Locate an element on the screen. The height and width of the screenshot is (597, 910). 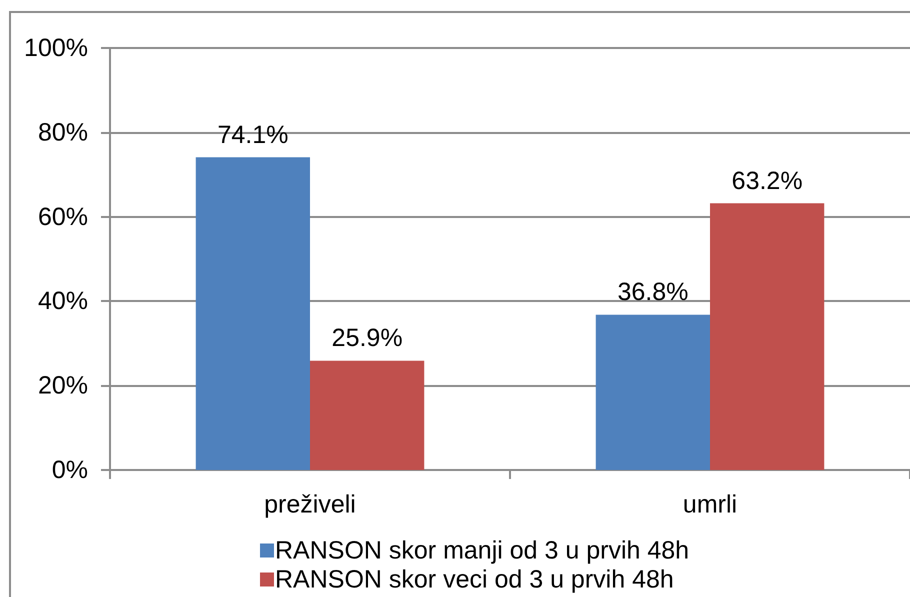
y-tick-label: 80% is located at coordinates (63, 132).